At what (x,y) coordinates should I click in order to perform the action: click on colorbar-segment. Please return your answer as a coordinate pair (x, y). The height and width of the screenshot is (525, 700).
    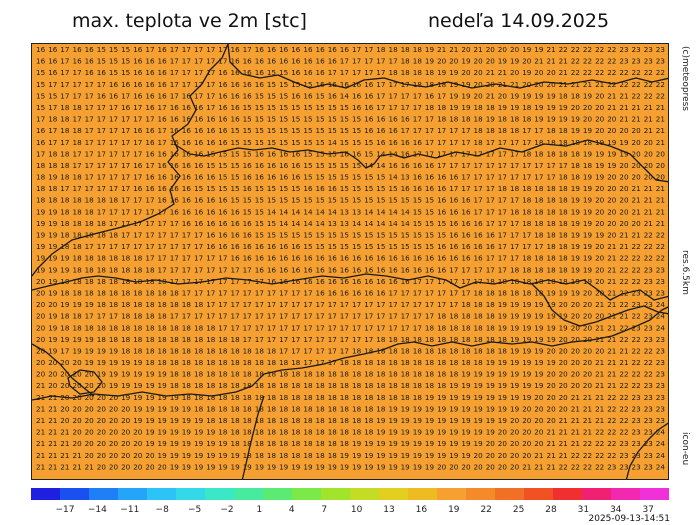
    Looking at the image, I should click on (393, 494).